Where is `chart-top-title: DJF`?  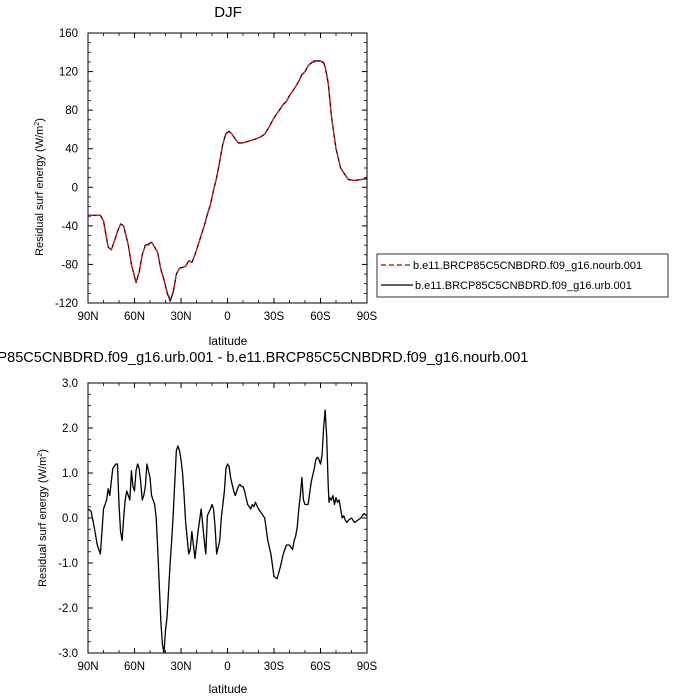 chart-top-title: DJF is located at coordinates (228, 12).